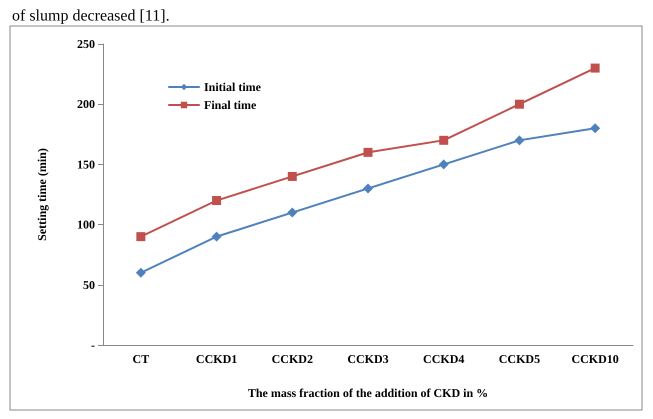 Image resolution: width=653 pixels, height=419 pixels. What do you see at coordinates (292, 359) in the screenshot?
I see `x-tick-label: CCKD2` at bounding box center [292, 359].